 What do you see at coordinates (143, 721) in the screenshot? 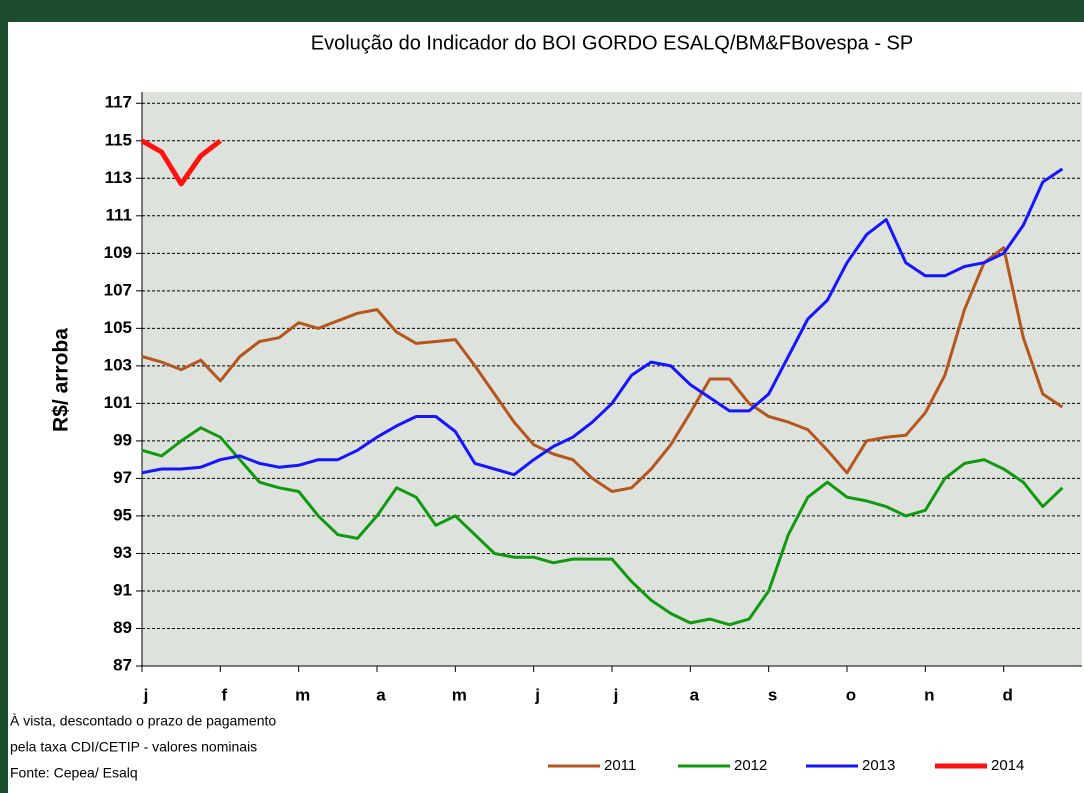
I see `note: À vista, descontado o prazo de pagamento` at bounding box center [143, 721].